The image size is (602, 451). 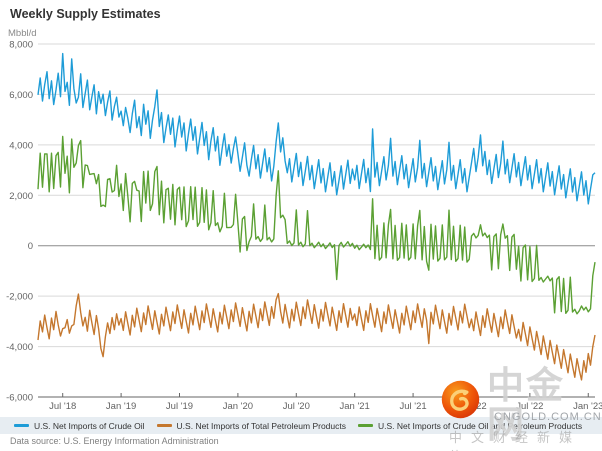 What do you see at coordinates (21, 145) in the screenshot?
I see `y-tick-label: 4,000` at bounding box center [21, 145].